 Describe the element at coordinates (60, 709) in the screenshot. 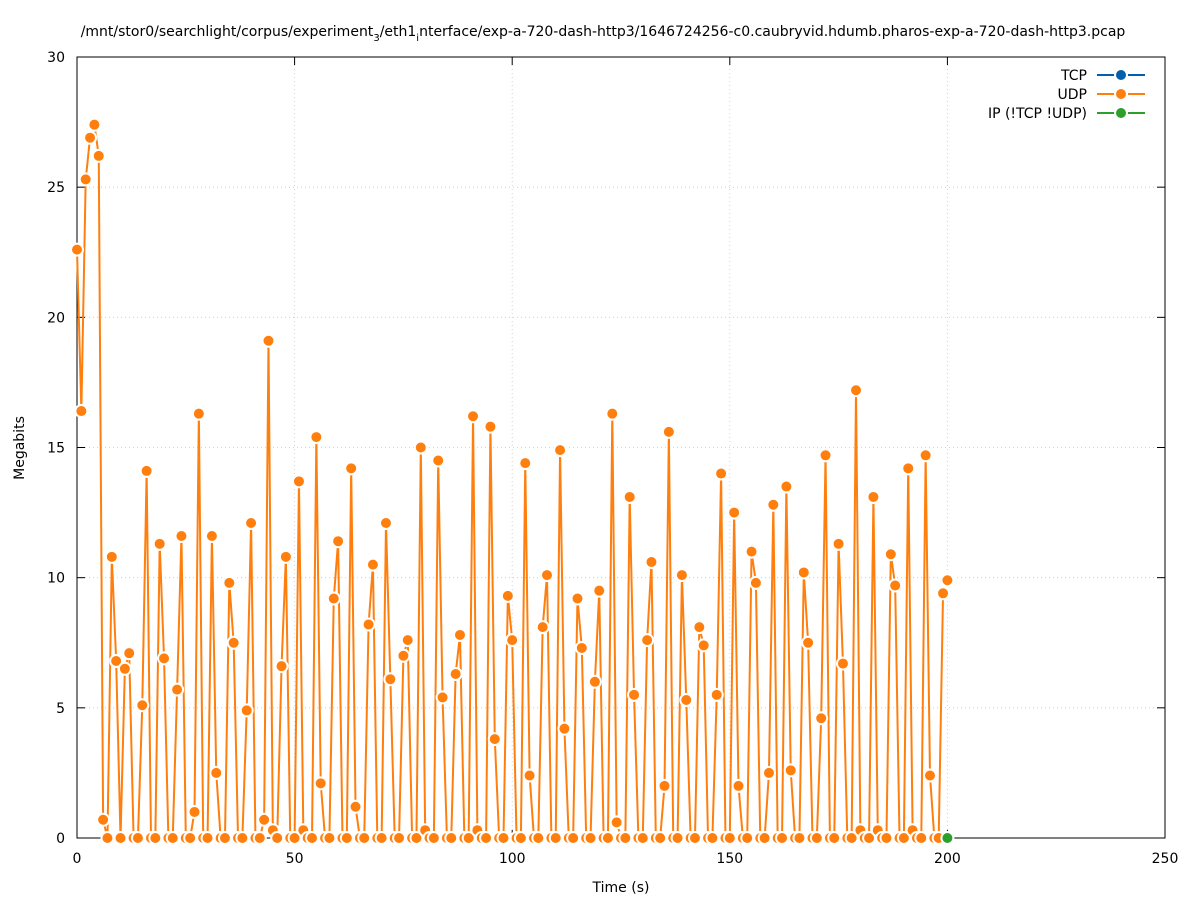

I see `y-tick-label: 5` at that location.